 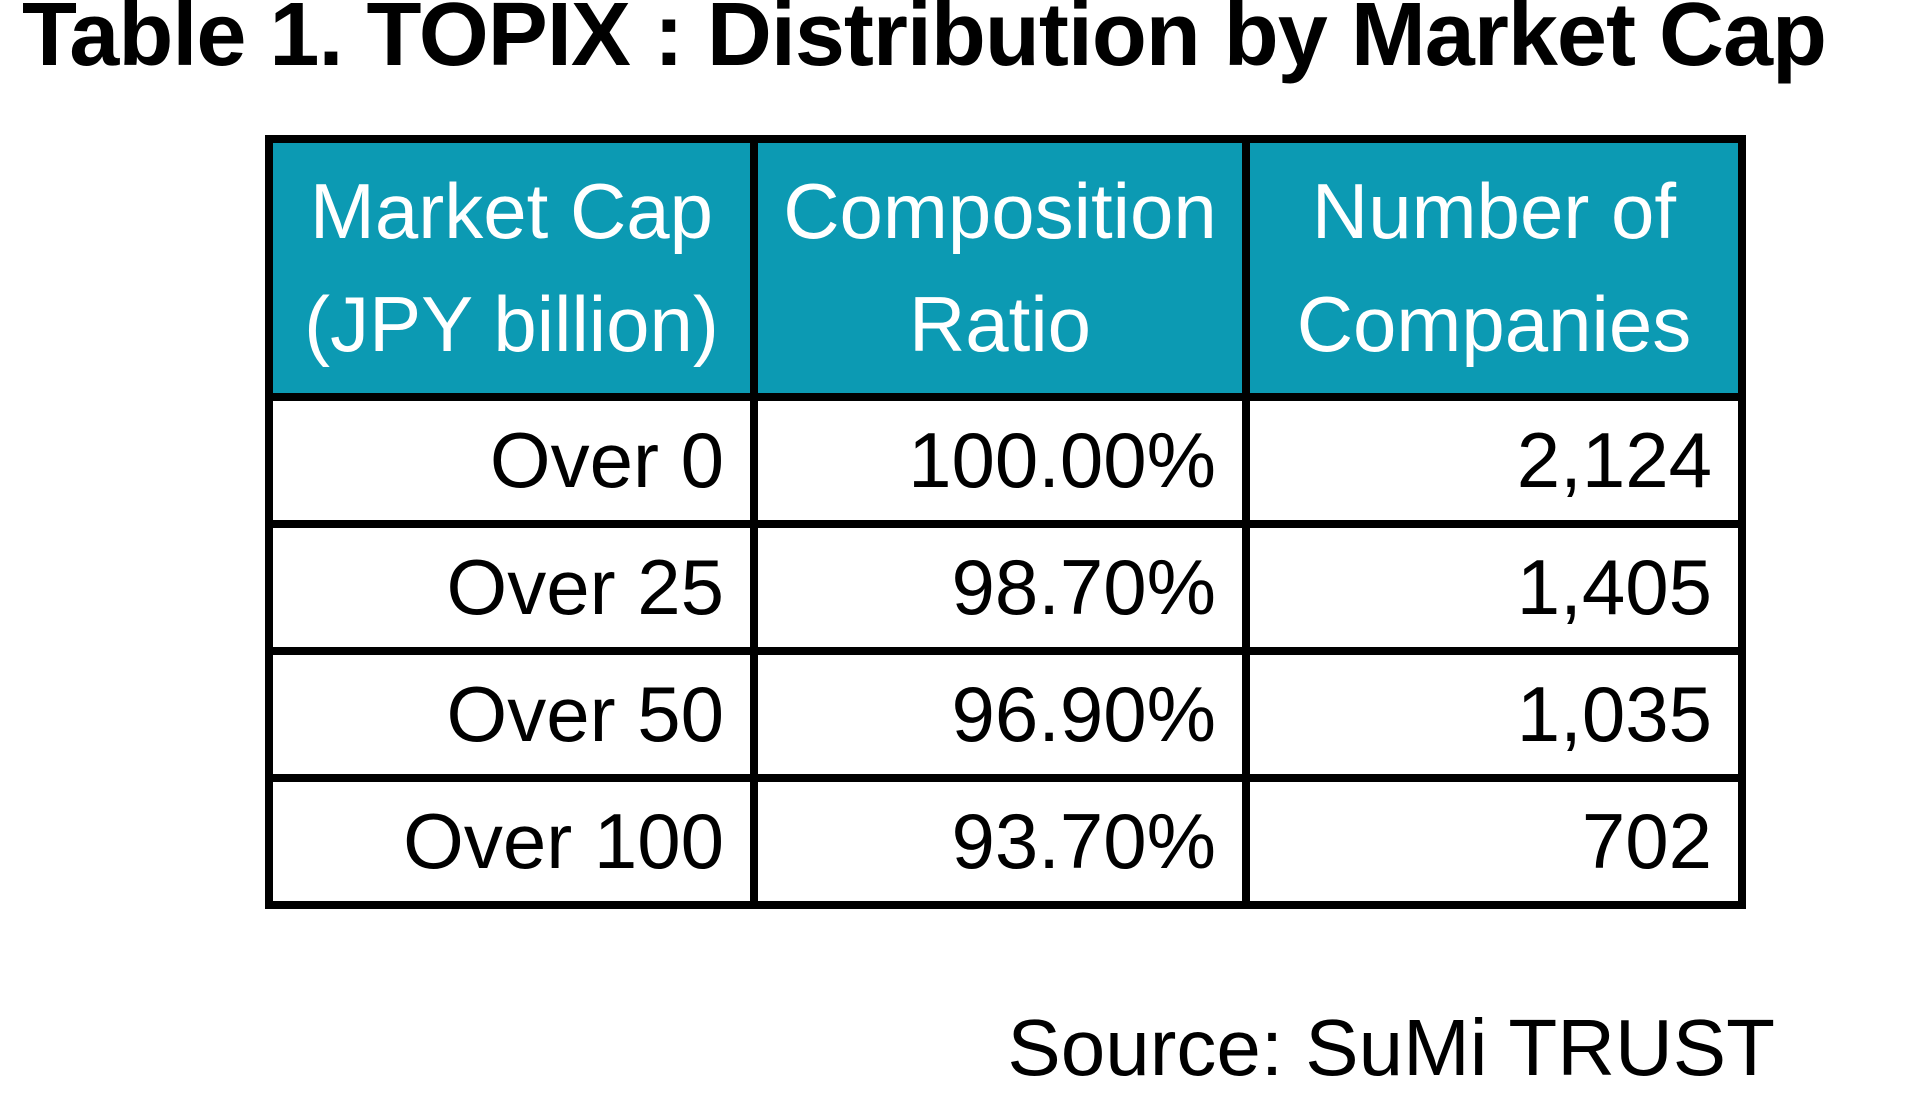 What do you see at coordinates (1494, 268) in the screenshot?
I see `column-header-number-of-companies: Number of Companies` at bounding box center [1494, 268].